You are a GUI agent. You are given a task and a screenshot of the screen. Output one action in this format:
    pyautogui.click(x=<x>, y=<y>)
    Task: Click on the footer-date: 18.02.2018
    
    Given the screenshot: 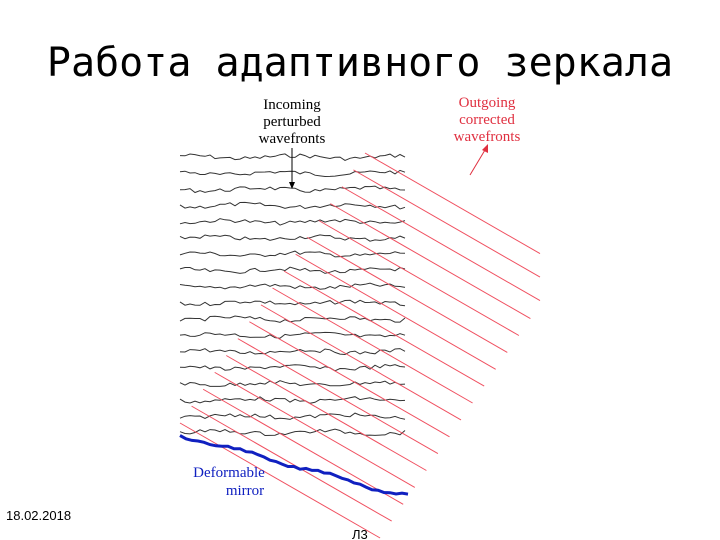 What is the action you would take?
    pyautogui.click(x=39, y=515)
    